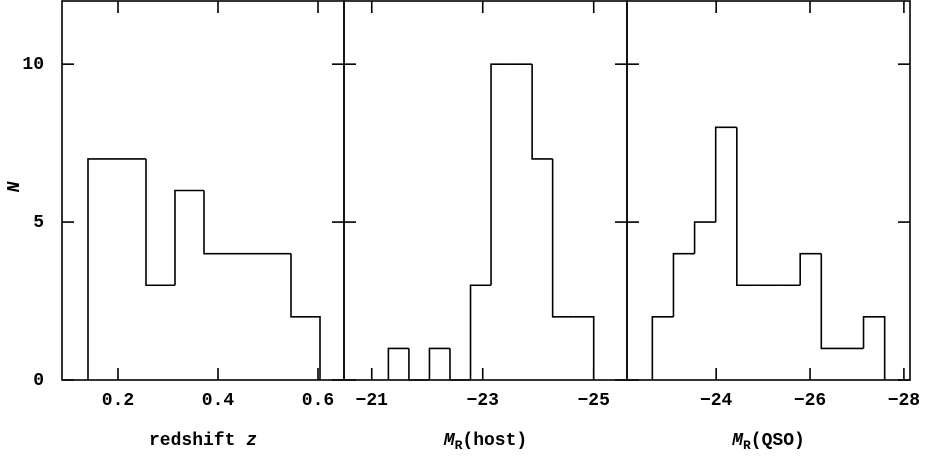 This screenshot has width=931, height=456. I want to click on y-tick-label: 5, so click(38, 223).